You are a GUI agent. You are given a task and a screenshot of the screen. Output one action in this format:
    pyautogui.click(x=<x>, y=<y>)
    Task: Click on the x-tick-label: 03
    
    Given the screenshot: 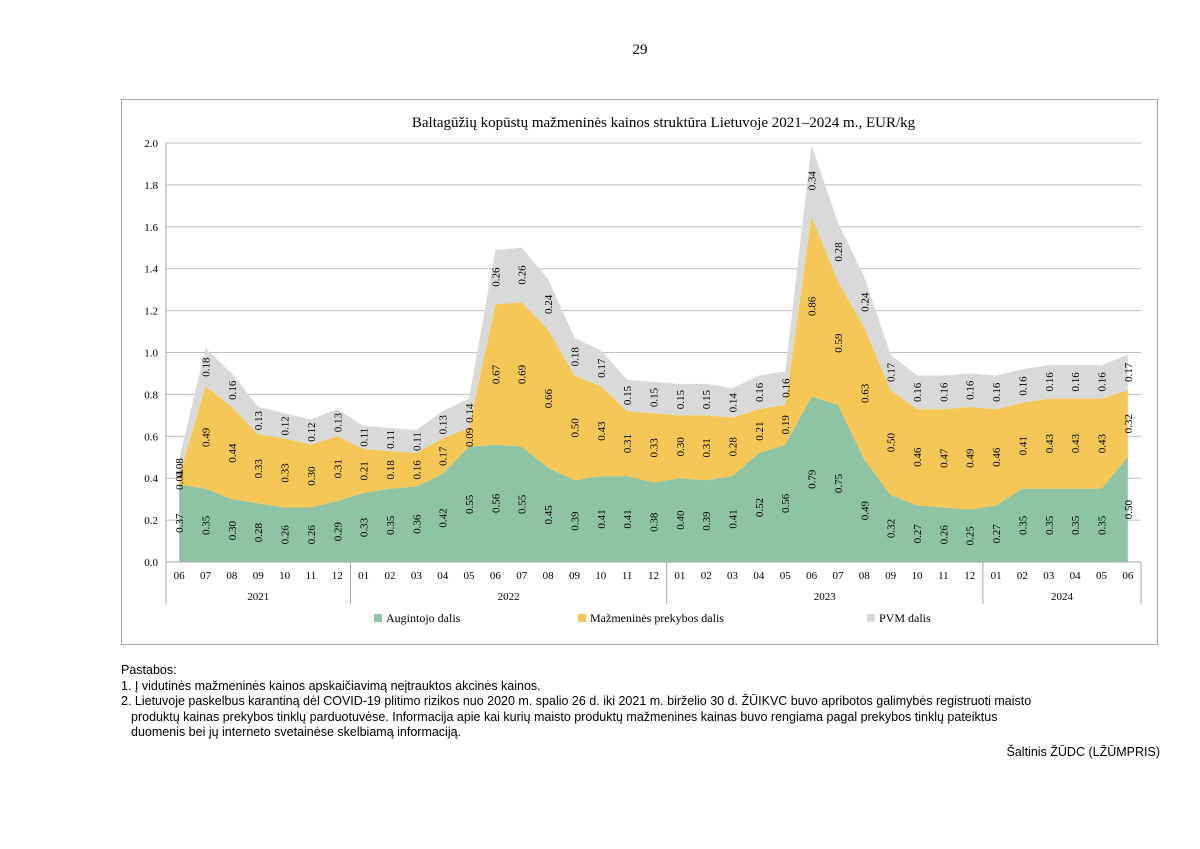 What is the action you would take?
    pyautogui.click(x=1049, y=576)
    